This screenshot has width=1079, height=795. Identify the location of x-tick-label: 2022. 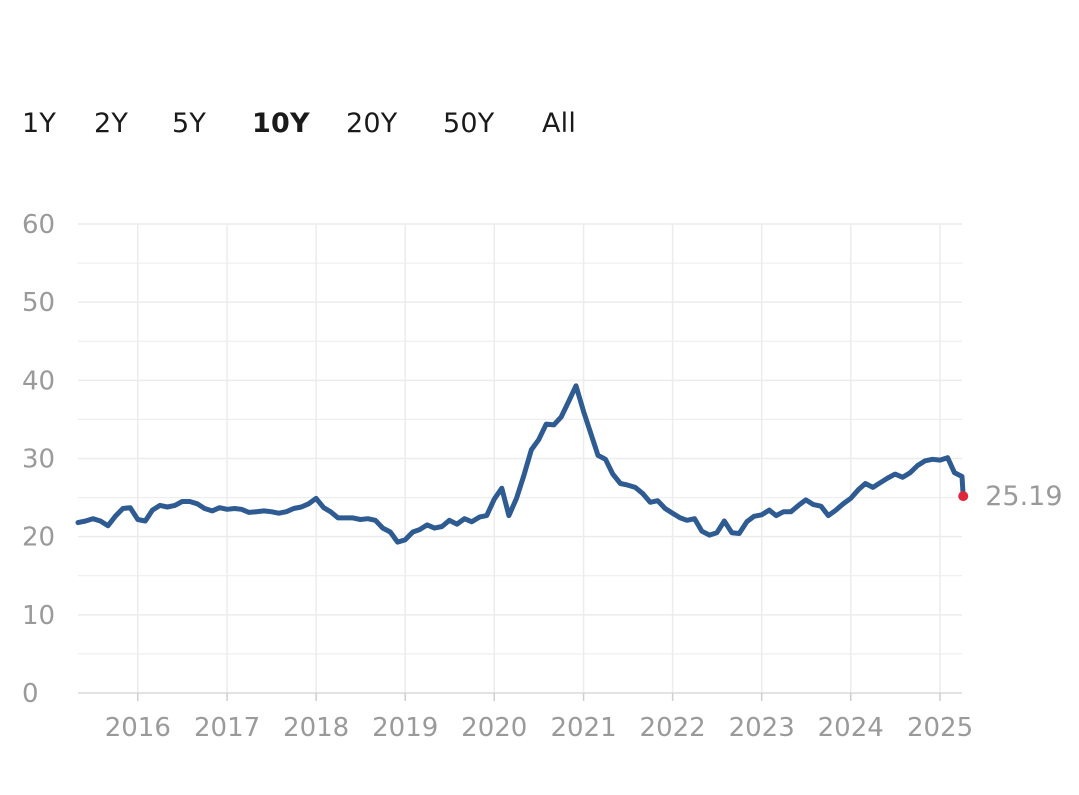
(673, 728).